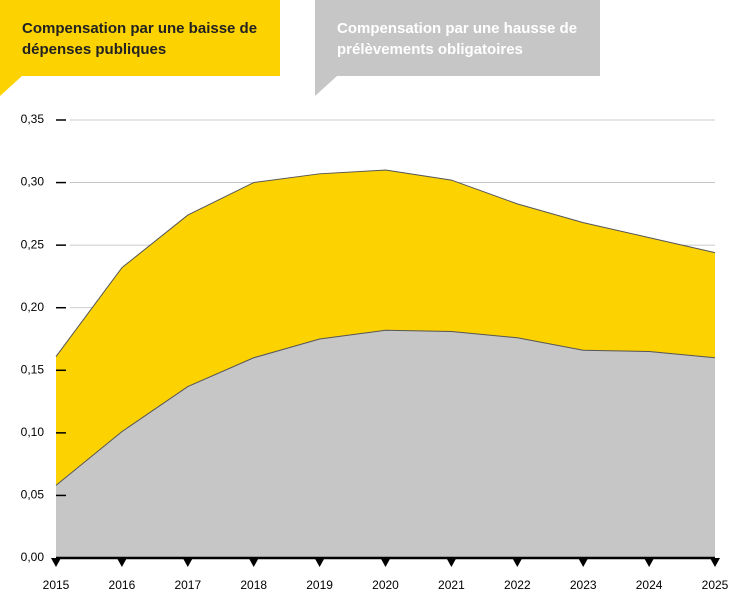 The height and width of the screenshot is (592, 729). Describe the element at coordinates (33, 557) in the screenshot. I see `y-tick-label: 0,00` at that location.